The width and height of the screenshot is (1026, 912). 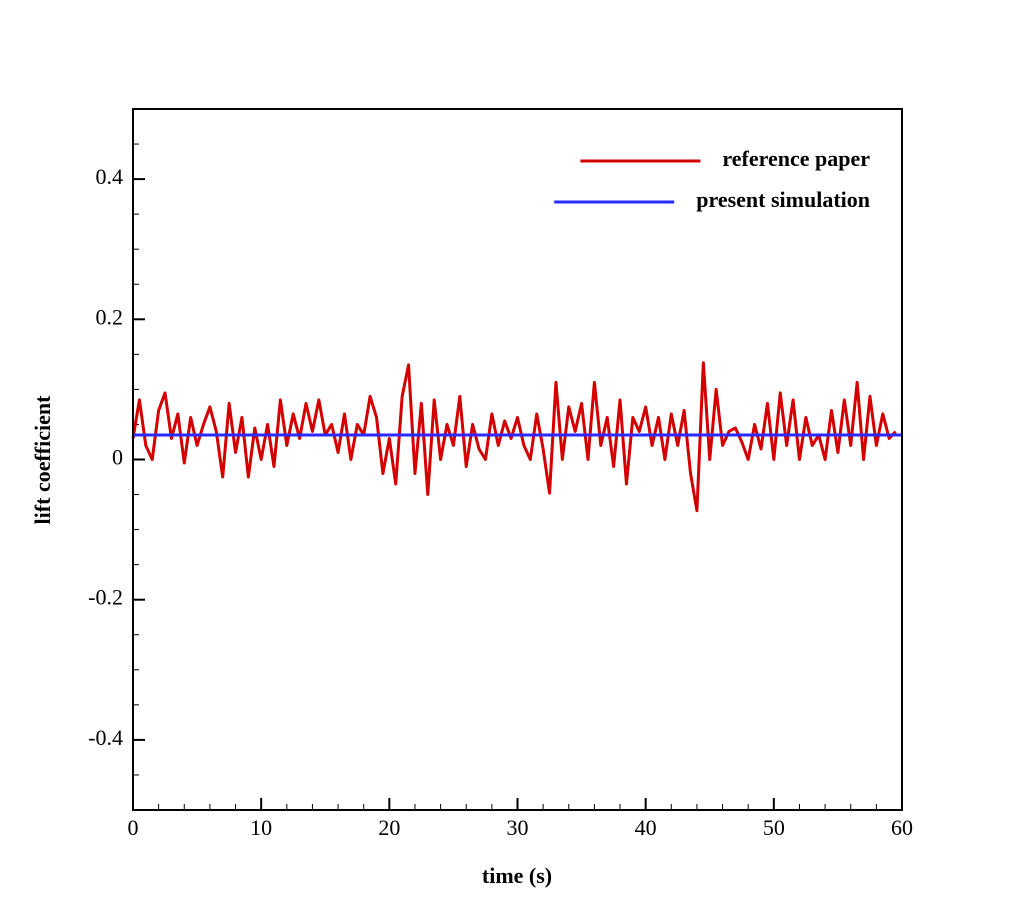 What do you see at coordinates (517, 875) in the screenshot?
I see `x-axis-label: time (s)` at bounding box center [517, 875].